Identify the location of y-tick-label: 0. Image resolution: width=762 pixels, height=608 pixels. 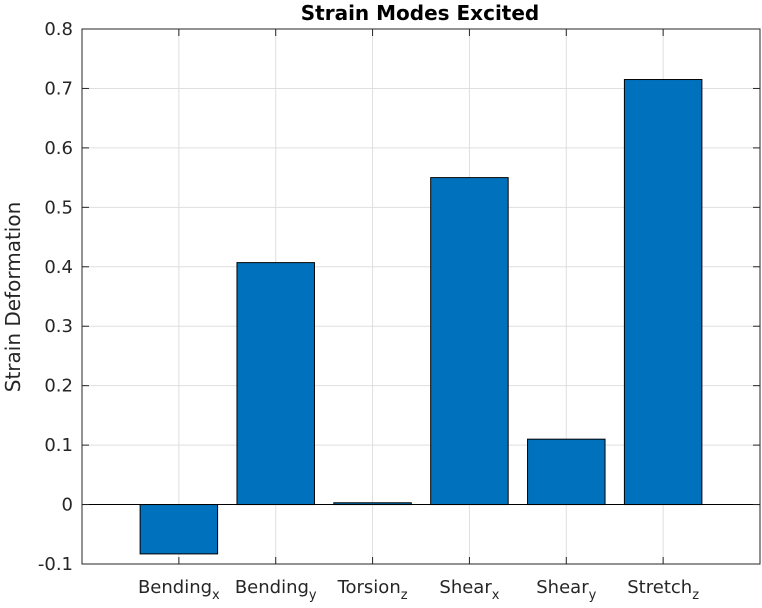
(67, 505).